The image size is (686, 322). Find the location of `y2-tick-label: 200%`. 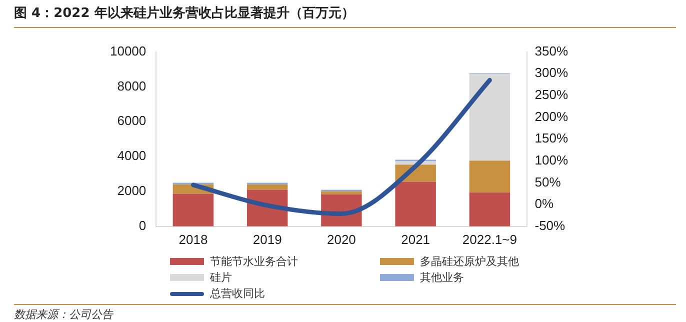

y2-tick-label: 200% is located at coordinates (551, 116).